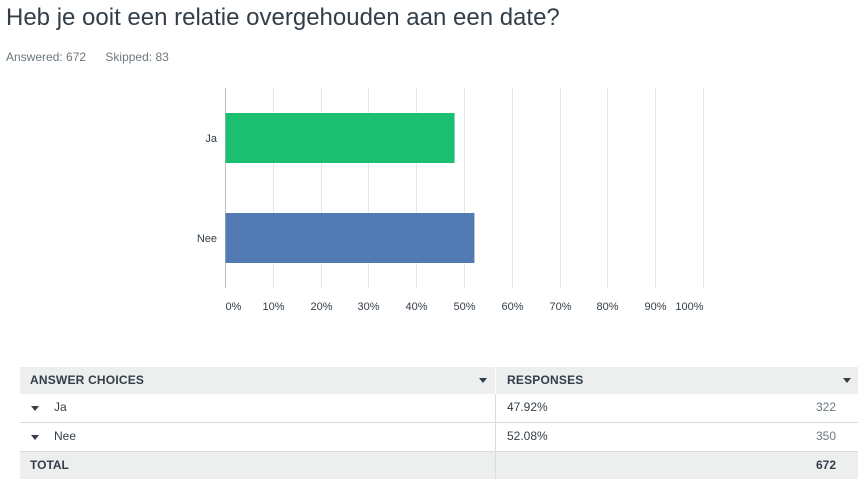 The image size is (863, 487). I want to click on table-header-row: ANSWER CHOICES RESPONSES, so click(439, 380).